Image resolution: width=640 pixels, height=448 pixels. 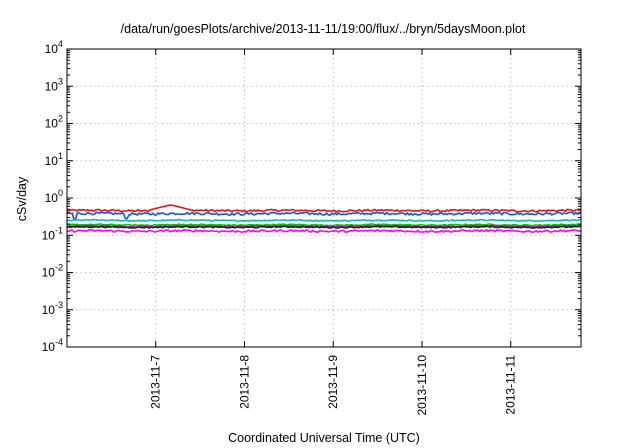 What do you see at coordinates (333, 382) in the screenshot?
I see `x-tick-label: 2013-11-9` at bounding box center [333, 382].